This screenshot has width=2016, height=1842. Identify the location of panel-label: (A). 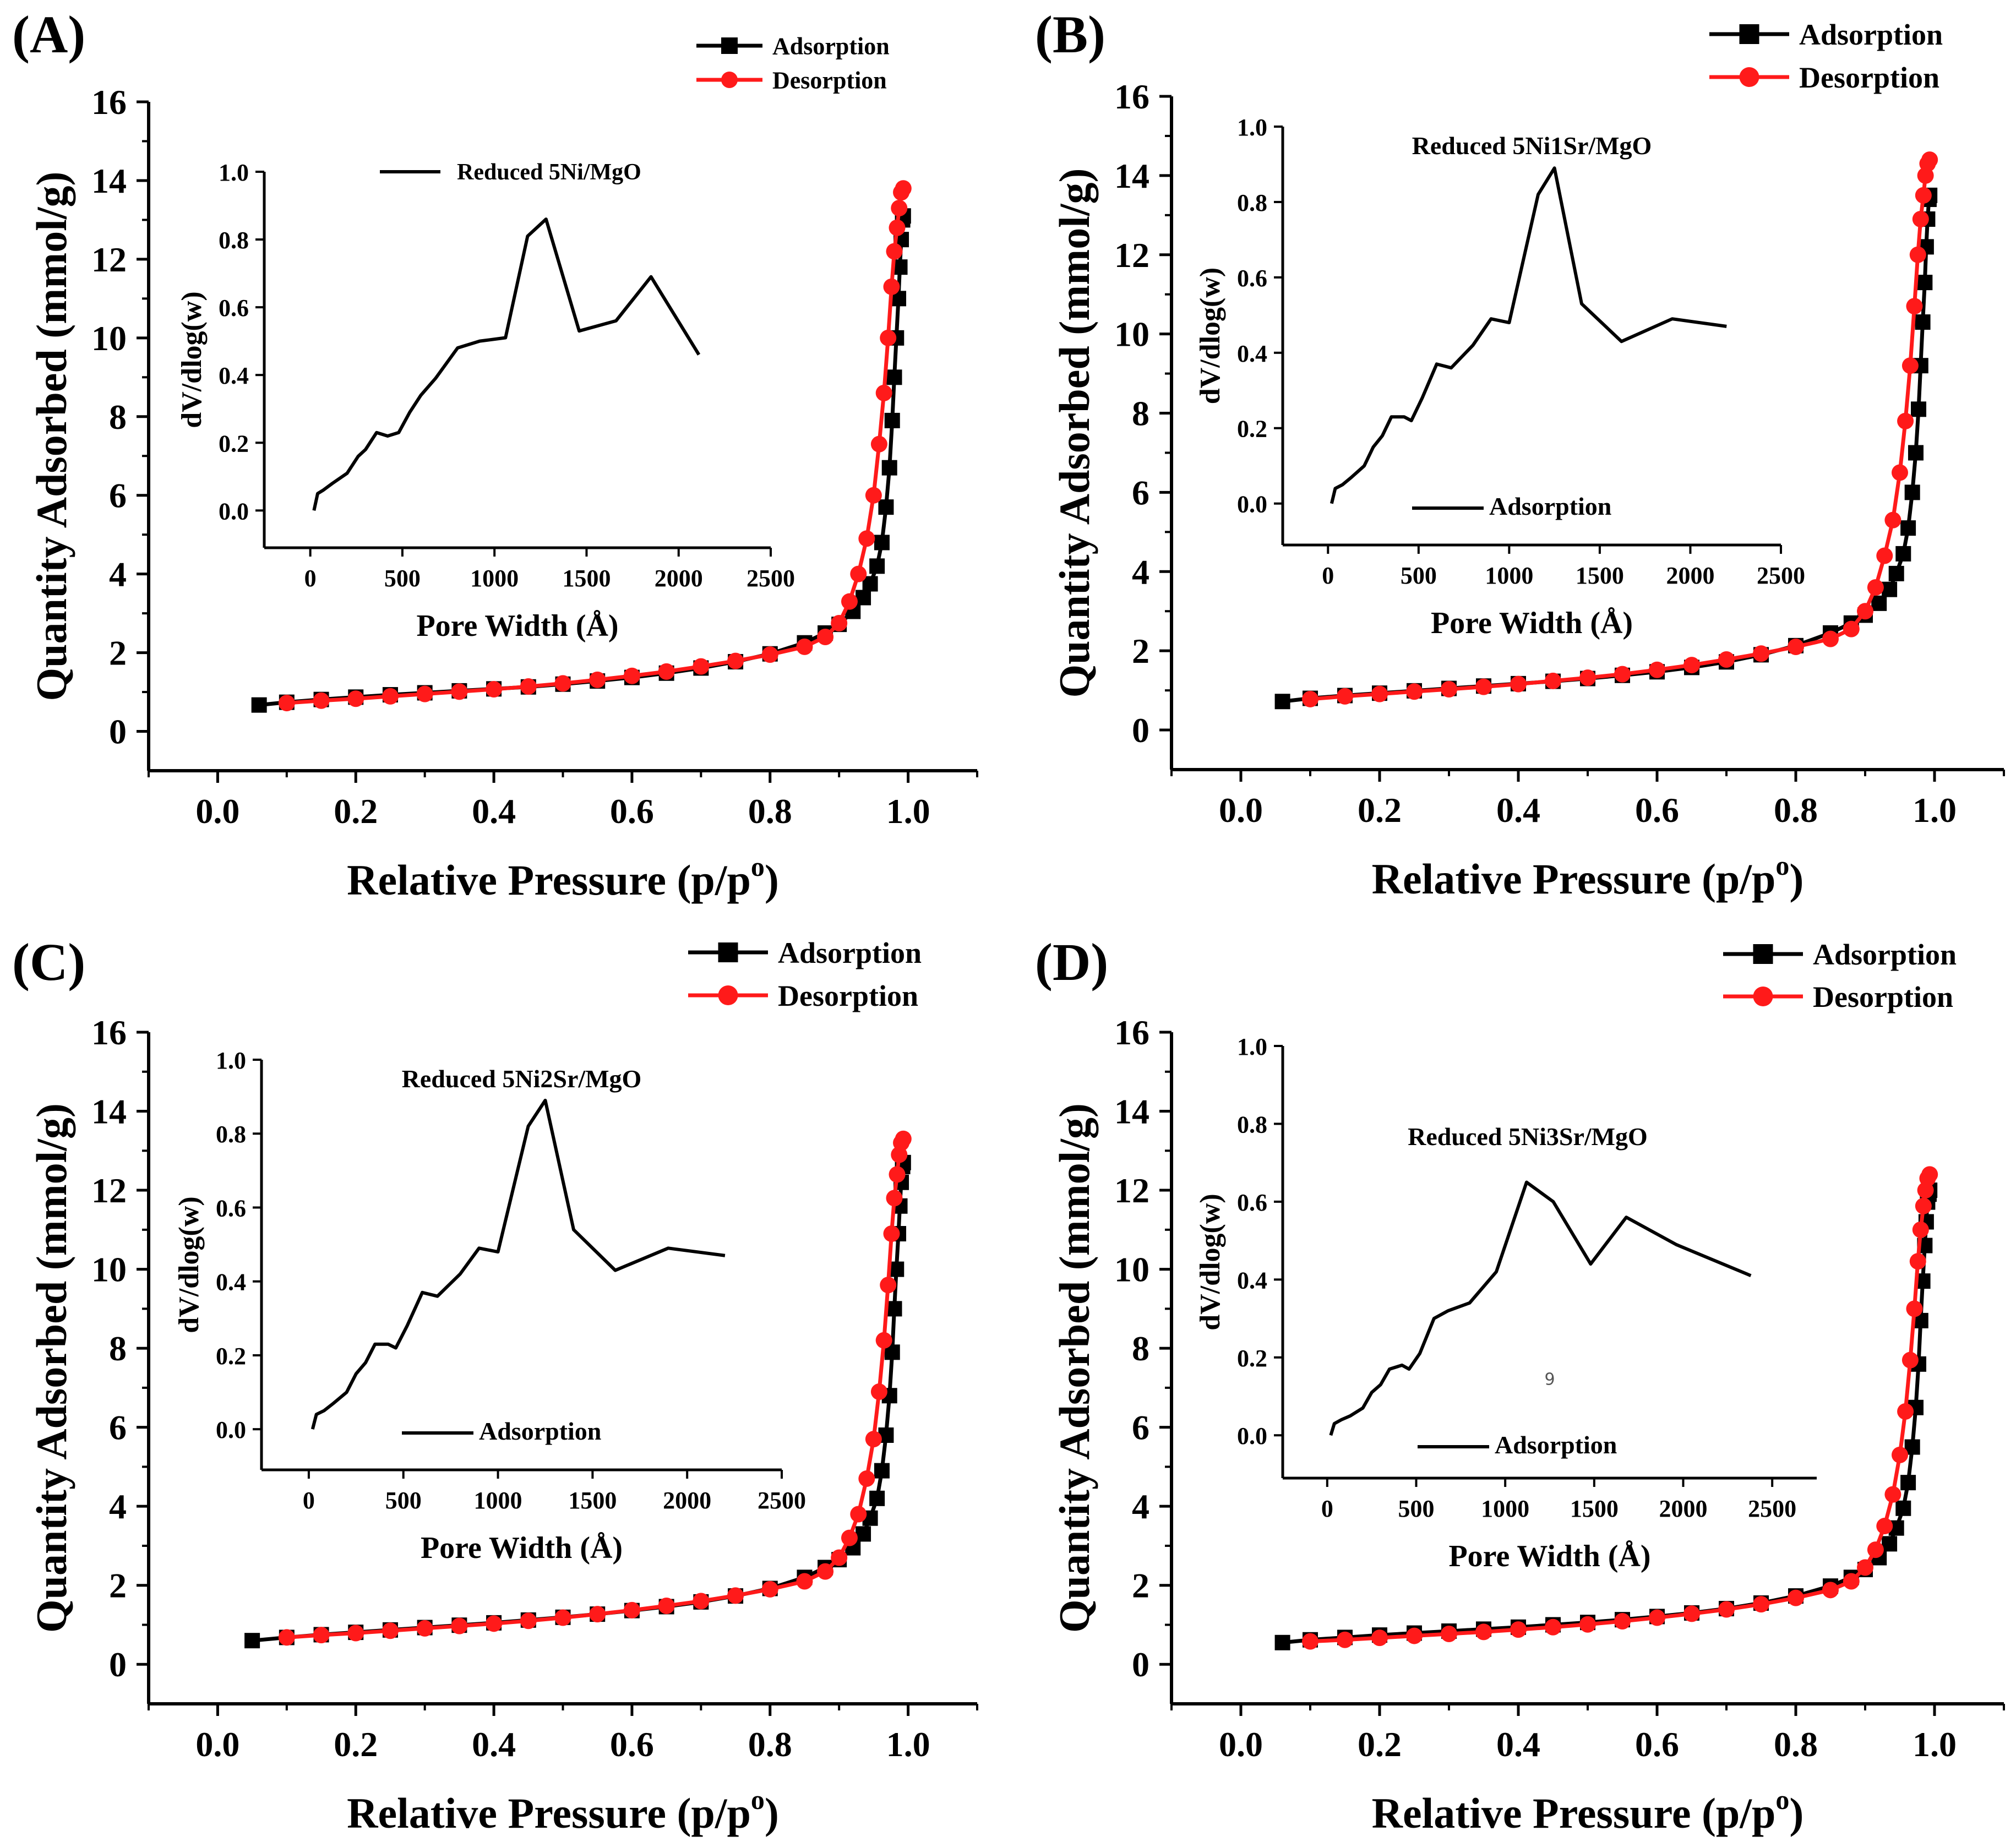
(48, 34).